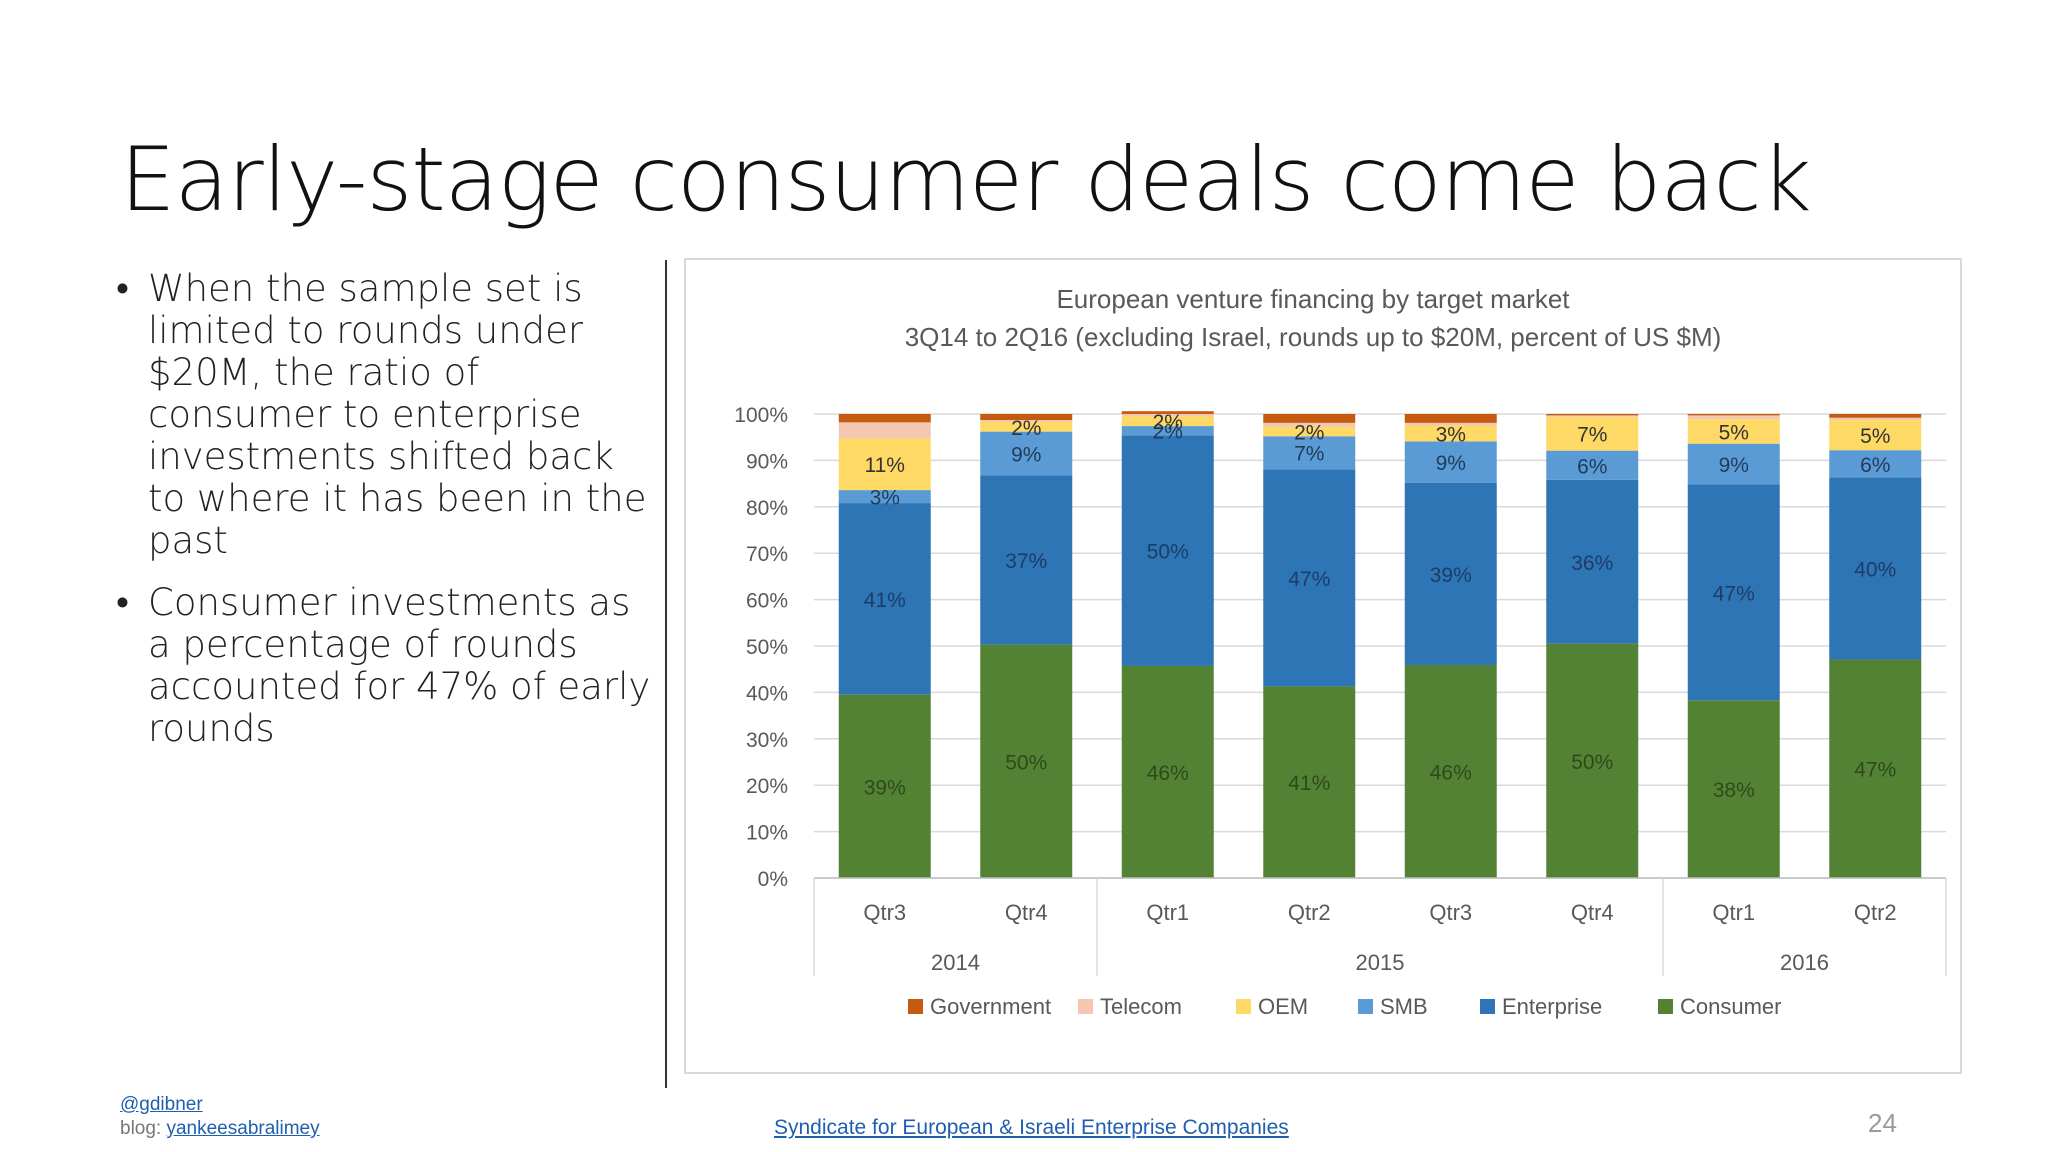 Image resolution: width=2048 pixels, height=1152 pixels. I want to click on y-tick-label: 100%, so click(761, 415).